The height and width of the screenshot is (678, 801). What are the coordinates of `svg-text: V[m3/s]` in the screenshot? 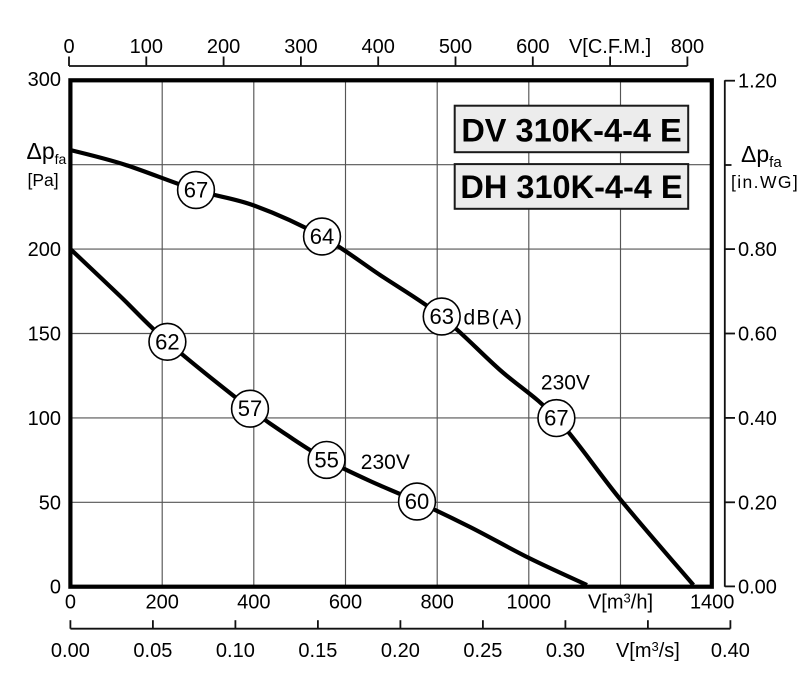 It's located at (648, 650).